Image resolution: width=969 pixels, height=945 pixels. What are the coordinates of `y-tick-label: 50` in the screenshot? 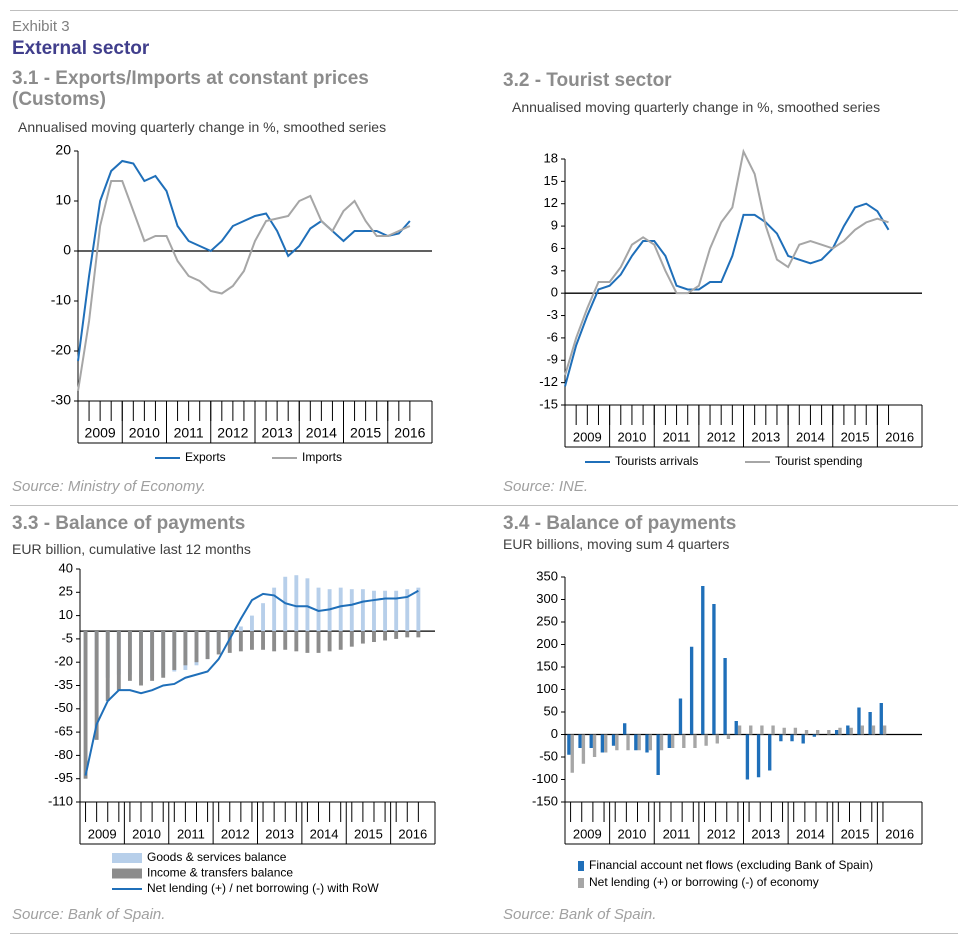 It's located at (551, 710).